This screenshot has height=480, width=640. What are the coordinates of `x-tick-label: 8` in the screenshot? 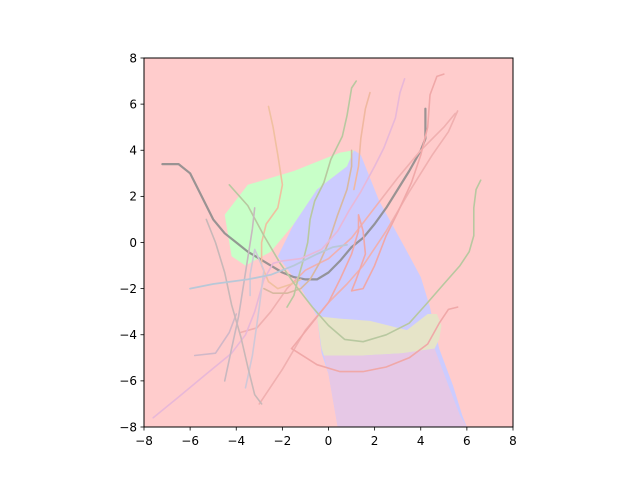 It's located at (513, 441).